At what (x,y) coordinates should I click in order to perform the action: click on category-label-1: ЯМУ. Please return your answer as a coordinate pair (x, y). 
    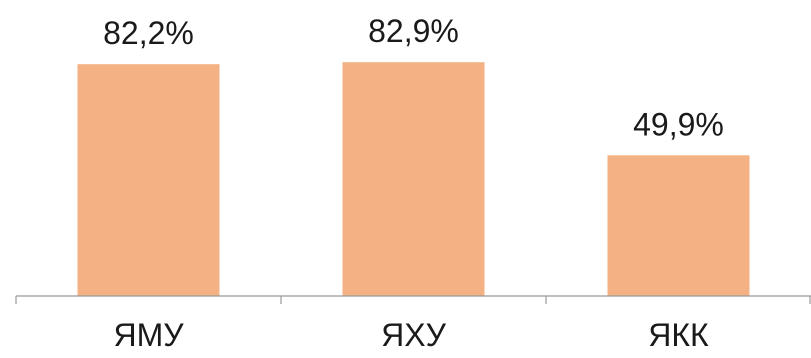
    Looking at the image, I should click on (148, 335).